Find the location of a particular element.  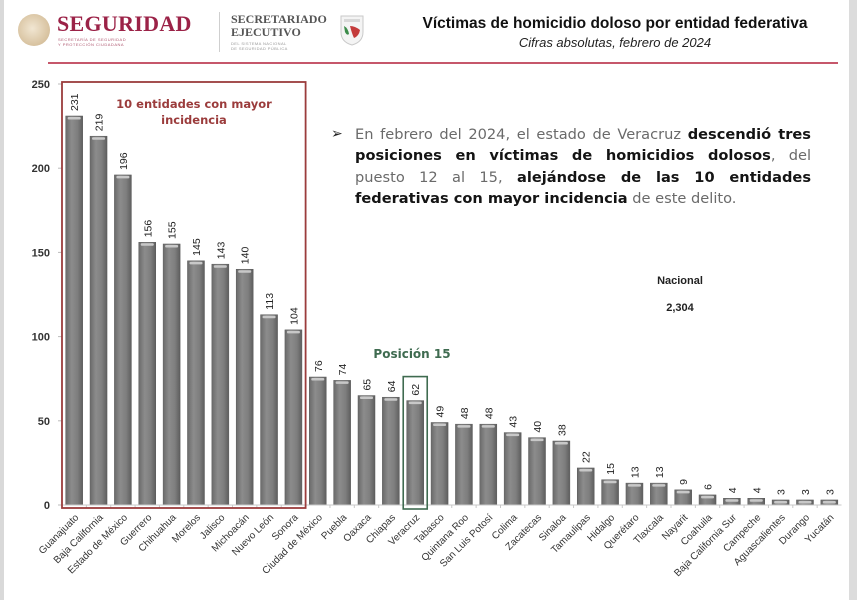

position15-highlight-box is located at coordinates (415, 442).